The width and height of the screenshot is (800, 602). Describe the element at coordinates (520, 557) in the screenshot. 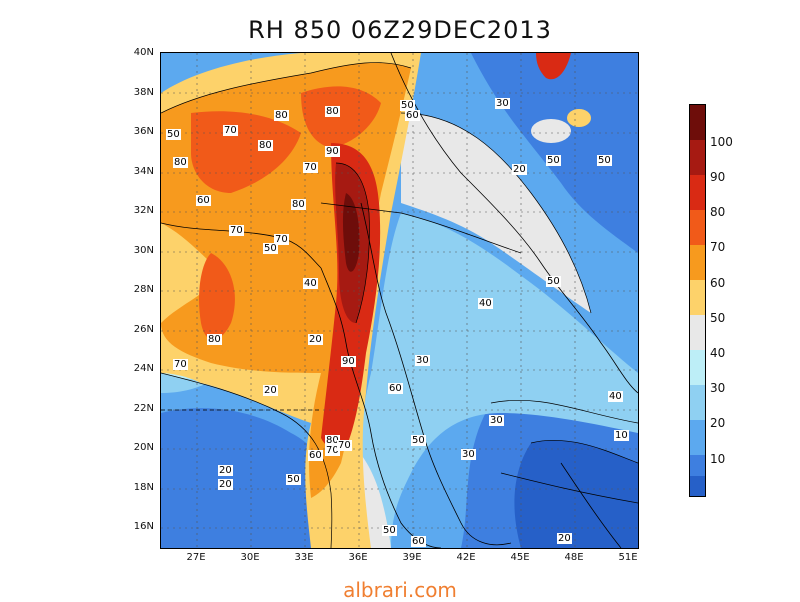

I see `x-tick-label: 45E` at that location.